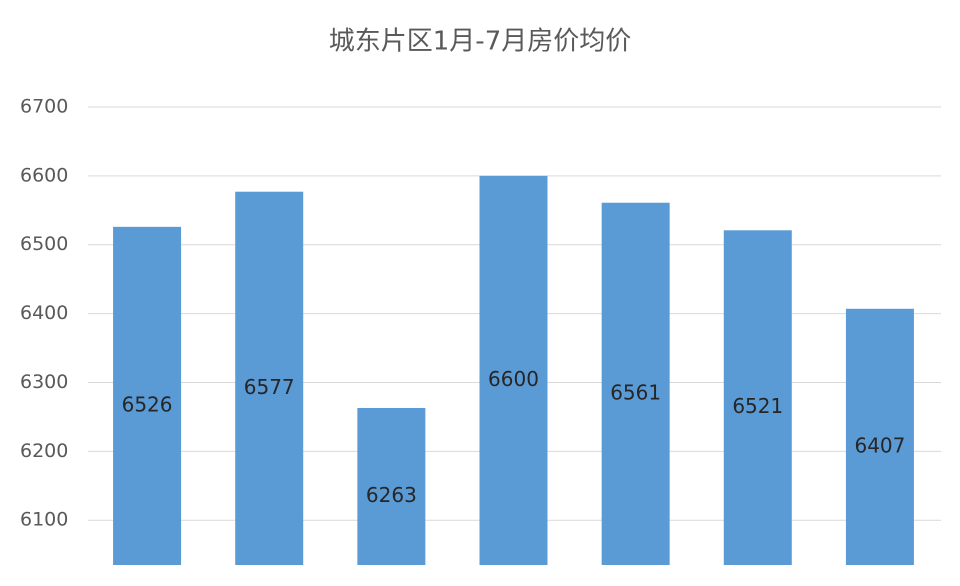  Describe the element at coordinates (391, 495) in the screenshot. I see `data-label: 6263` at that location.